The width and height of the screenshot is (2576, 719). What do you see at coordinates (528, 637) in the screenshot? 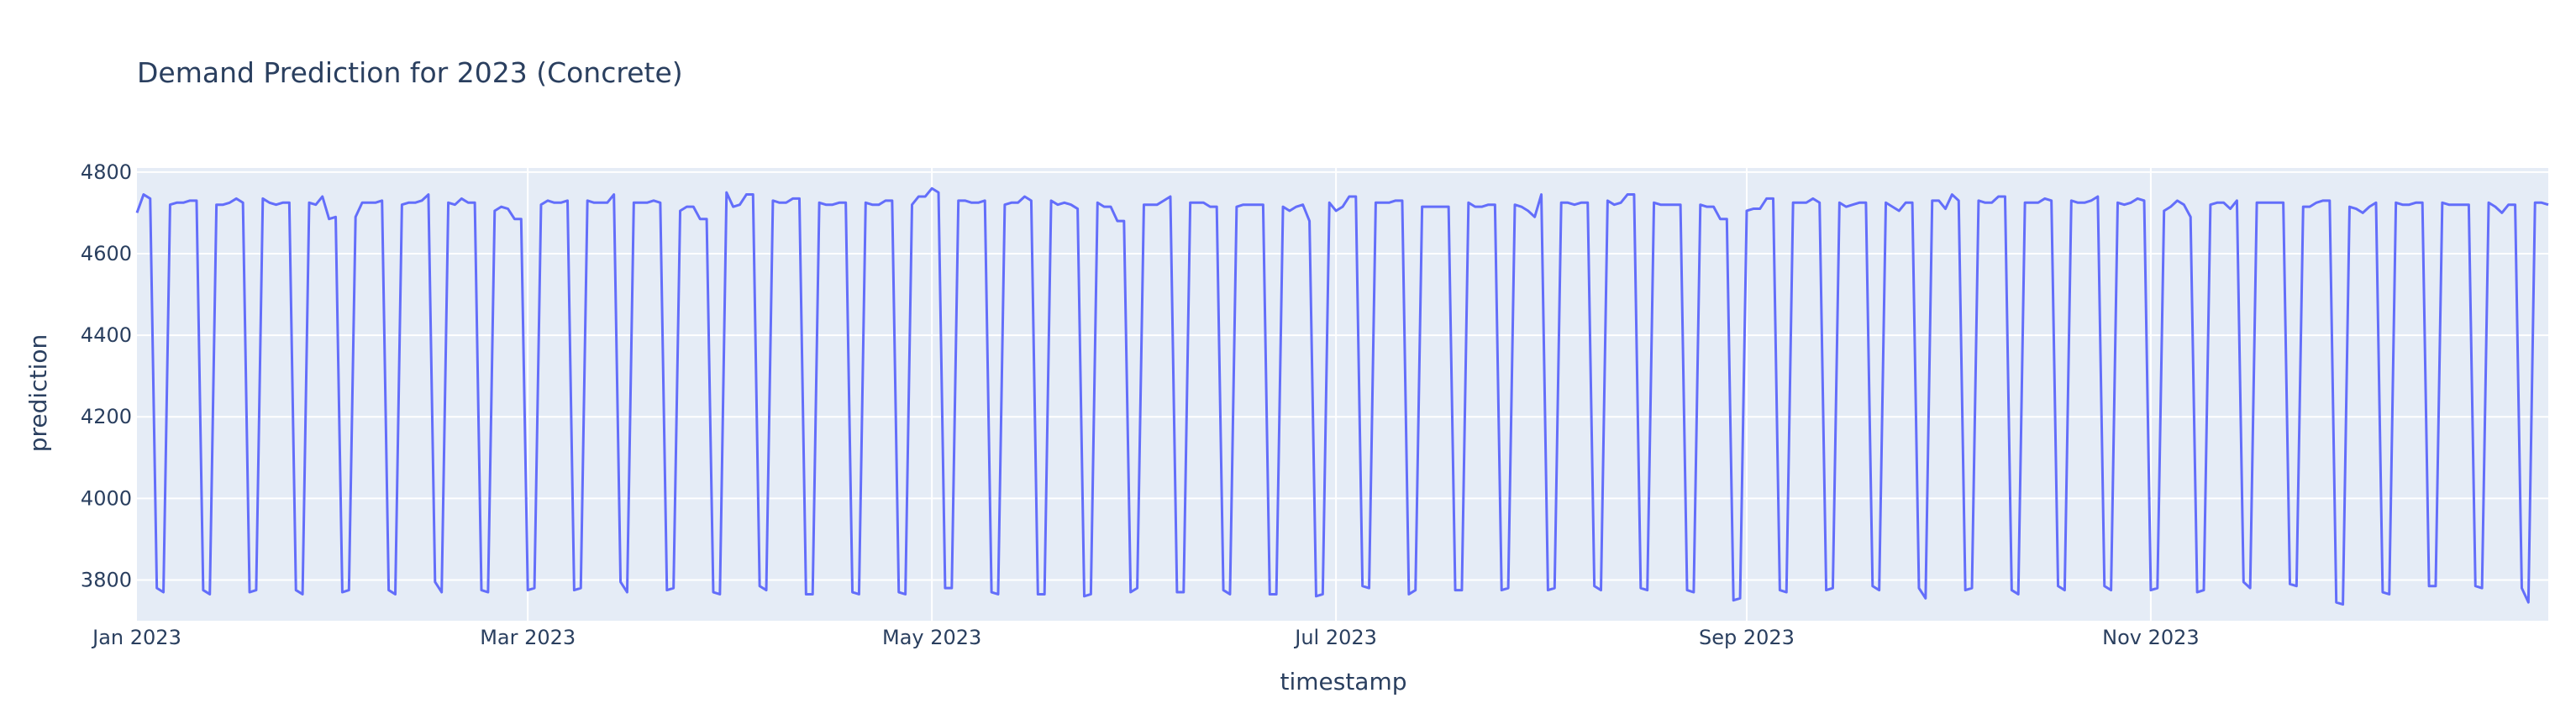
I see `x-tick-label: Mar 2023` at bounding box center [528, 637].